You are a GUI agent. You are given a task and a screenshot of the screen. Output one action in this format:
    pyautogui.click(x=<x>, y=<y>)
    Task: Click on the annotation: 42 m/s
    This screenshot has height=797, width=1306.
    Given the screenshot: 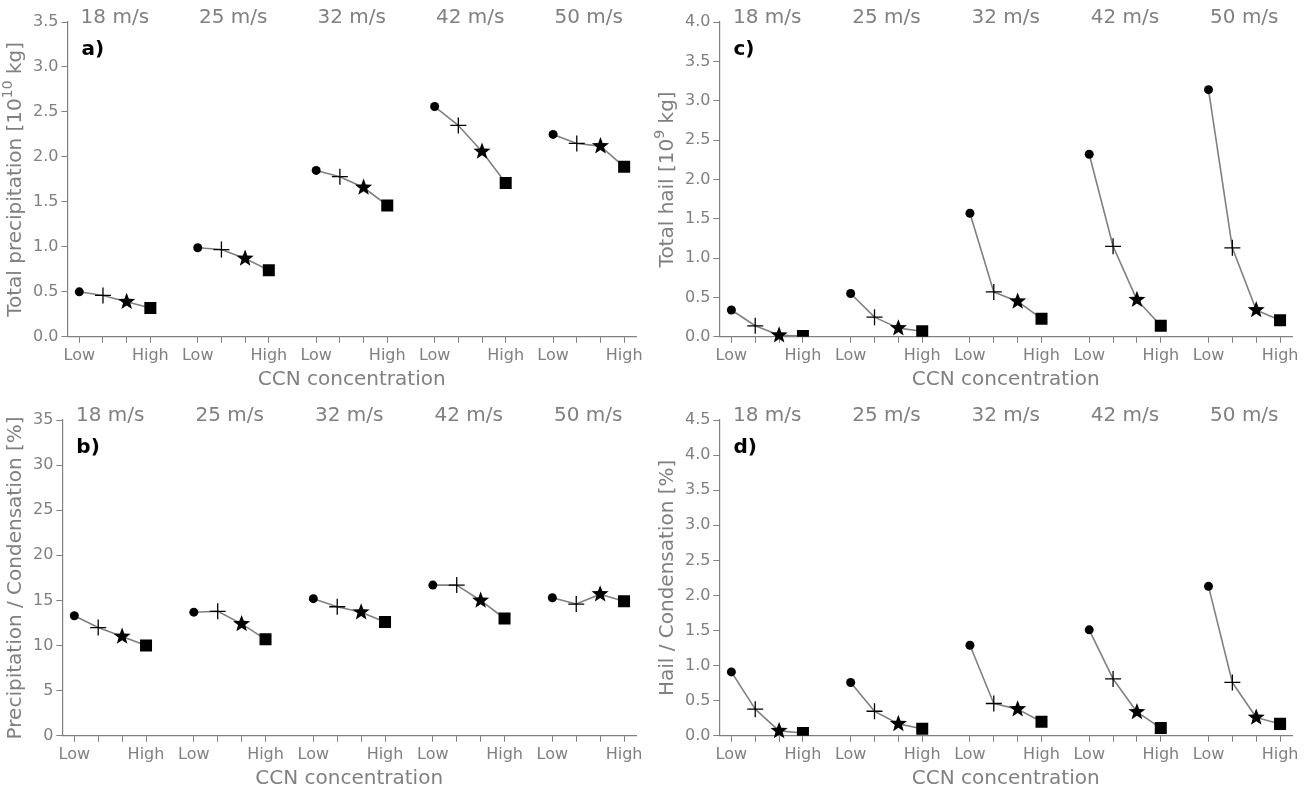 What is the action you would take?
    pyautogui.click(x=468, y=414)
    